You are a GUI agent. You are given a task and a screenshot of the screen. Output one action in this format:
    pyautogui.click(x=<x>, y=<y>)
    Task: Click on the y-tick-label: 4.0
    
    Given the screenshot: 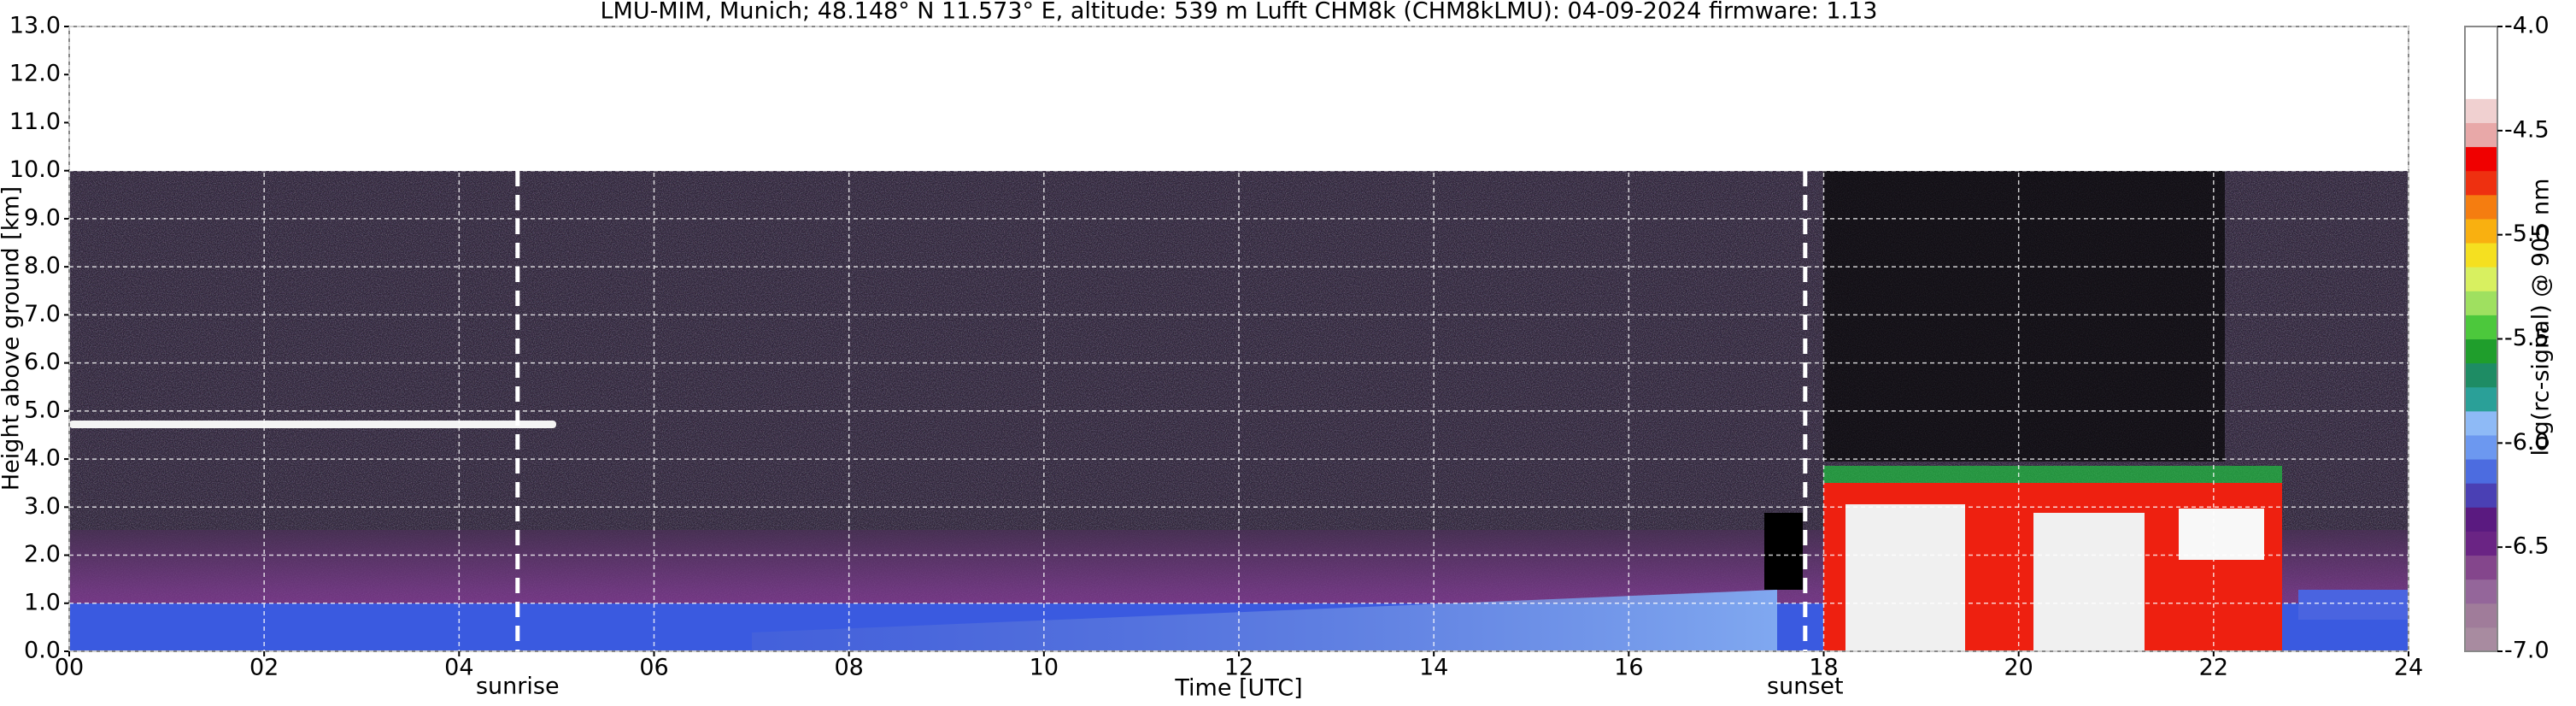 What is the action you would take?
    pyautogui.click(x=42, y=458)
    